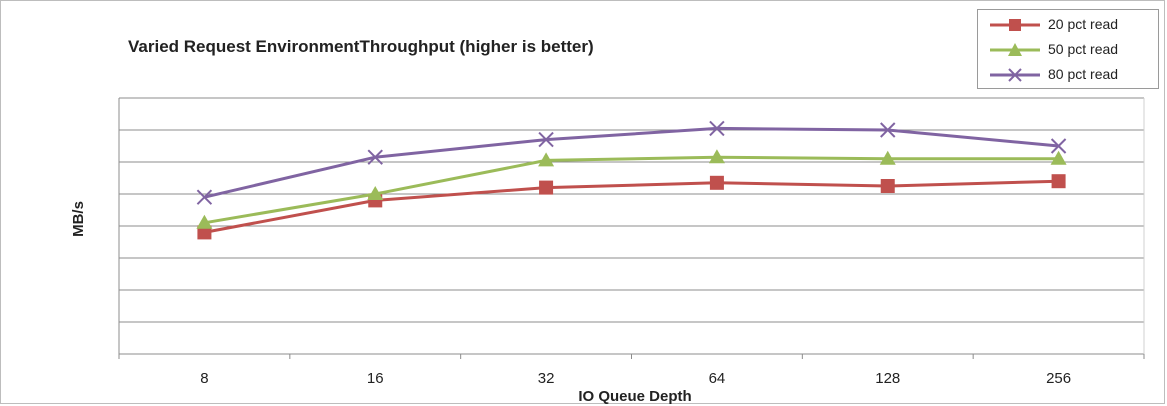  Describe the element at coordinates (204, 378) in the screenshot. I see `x-tick-label-8: 8` at that location.